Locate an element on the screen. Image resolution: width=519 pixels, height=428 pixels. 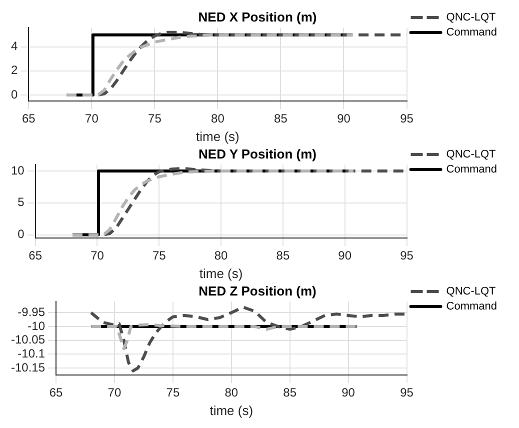
y-tick-label: -10.1 is located at coordinates (32, 353).